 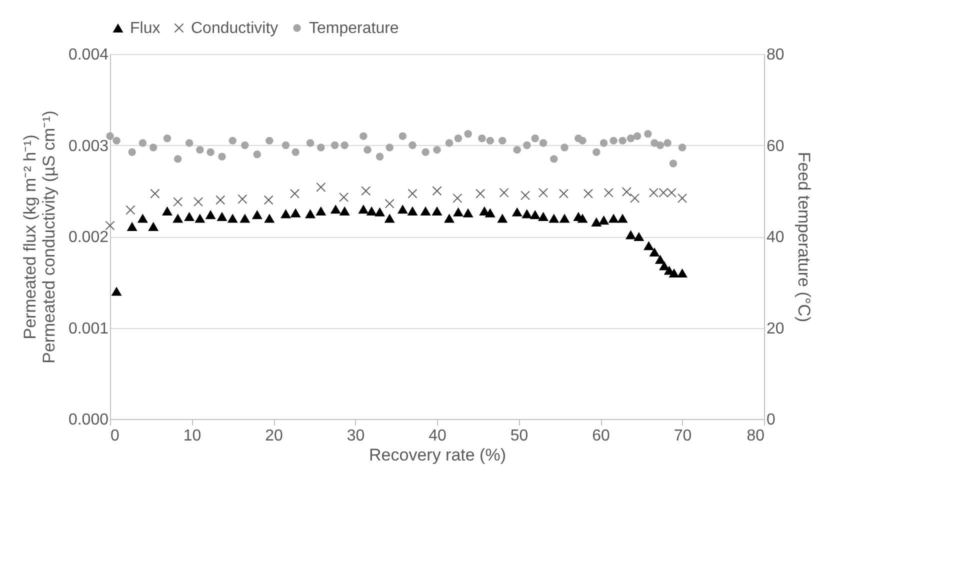 What do you see at coordinates (88, 329) in the screenshot?
I see `y-tick-label: 0.001` at bounding box center [88, 329].